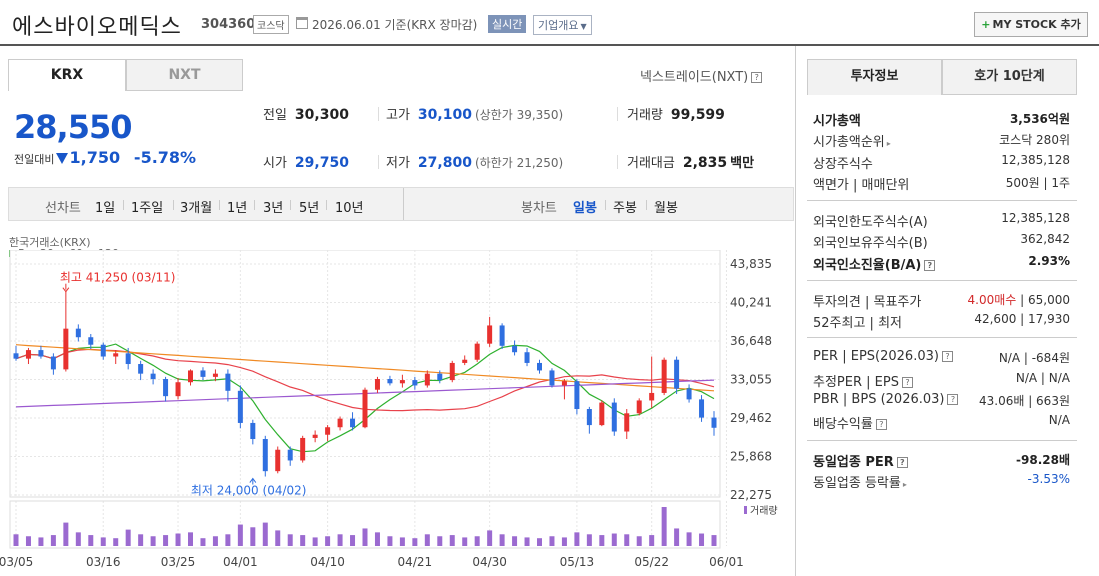 This screenshot has height=576, width=1099. I want to click on x-tick-label: 04/10, so click(327, 562).